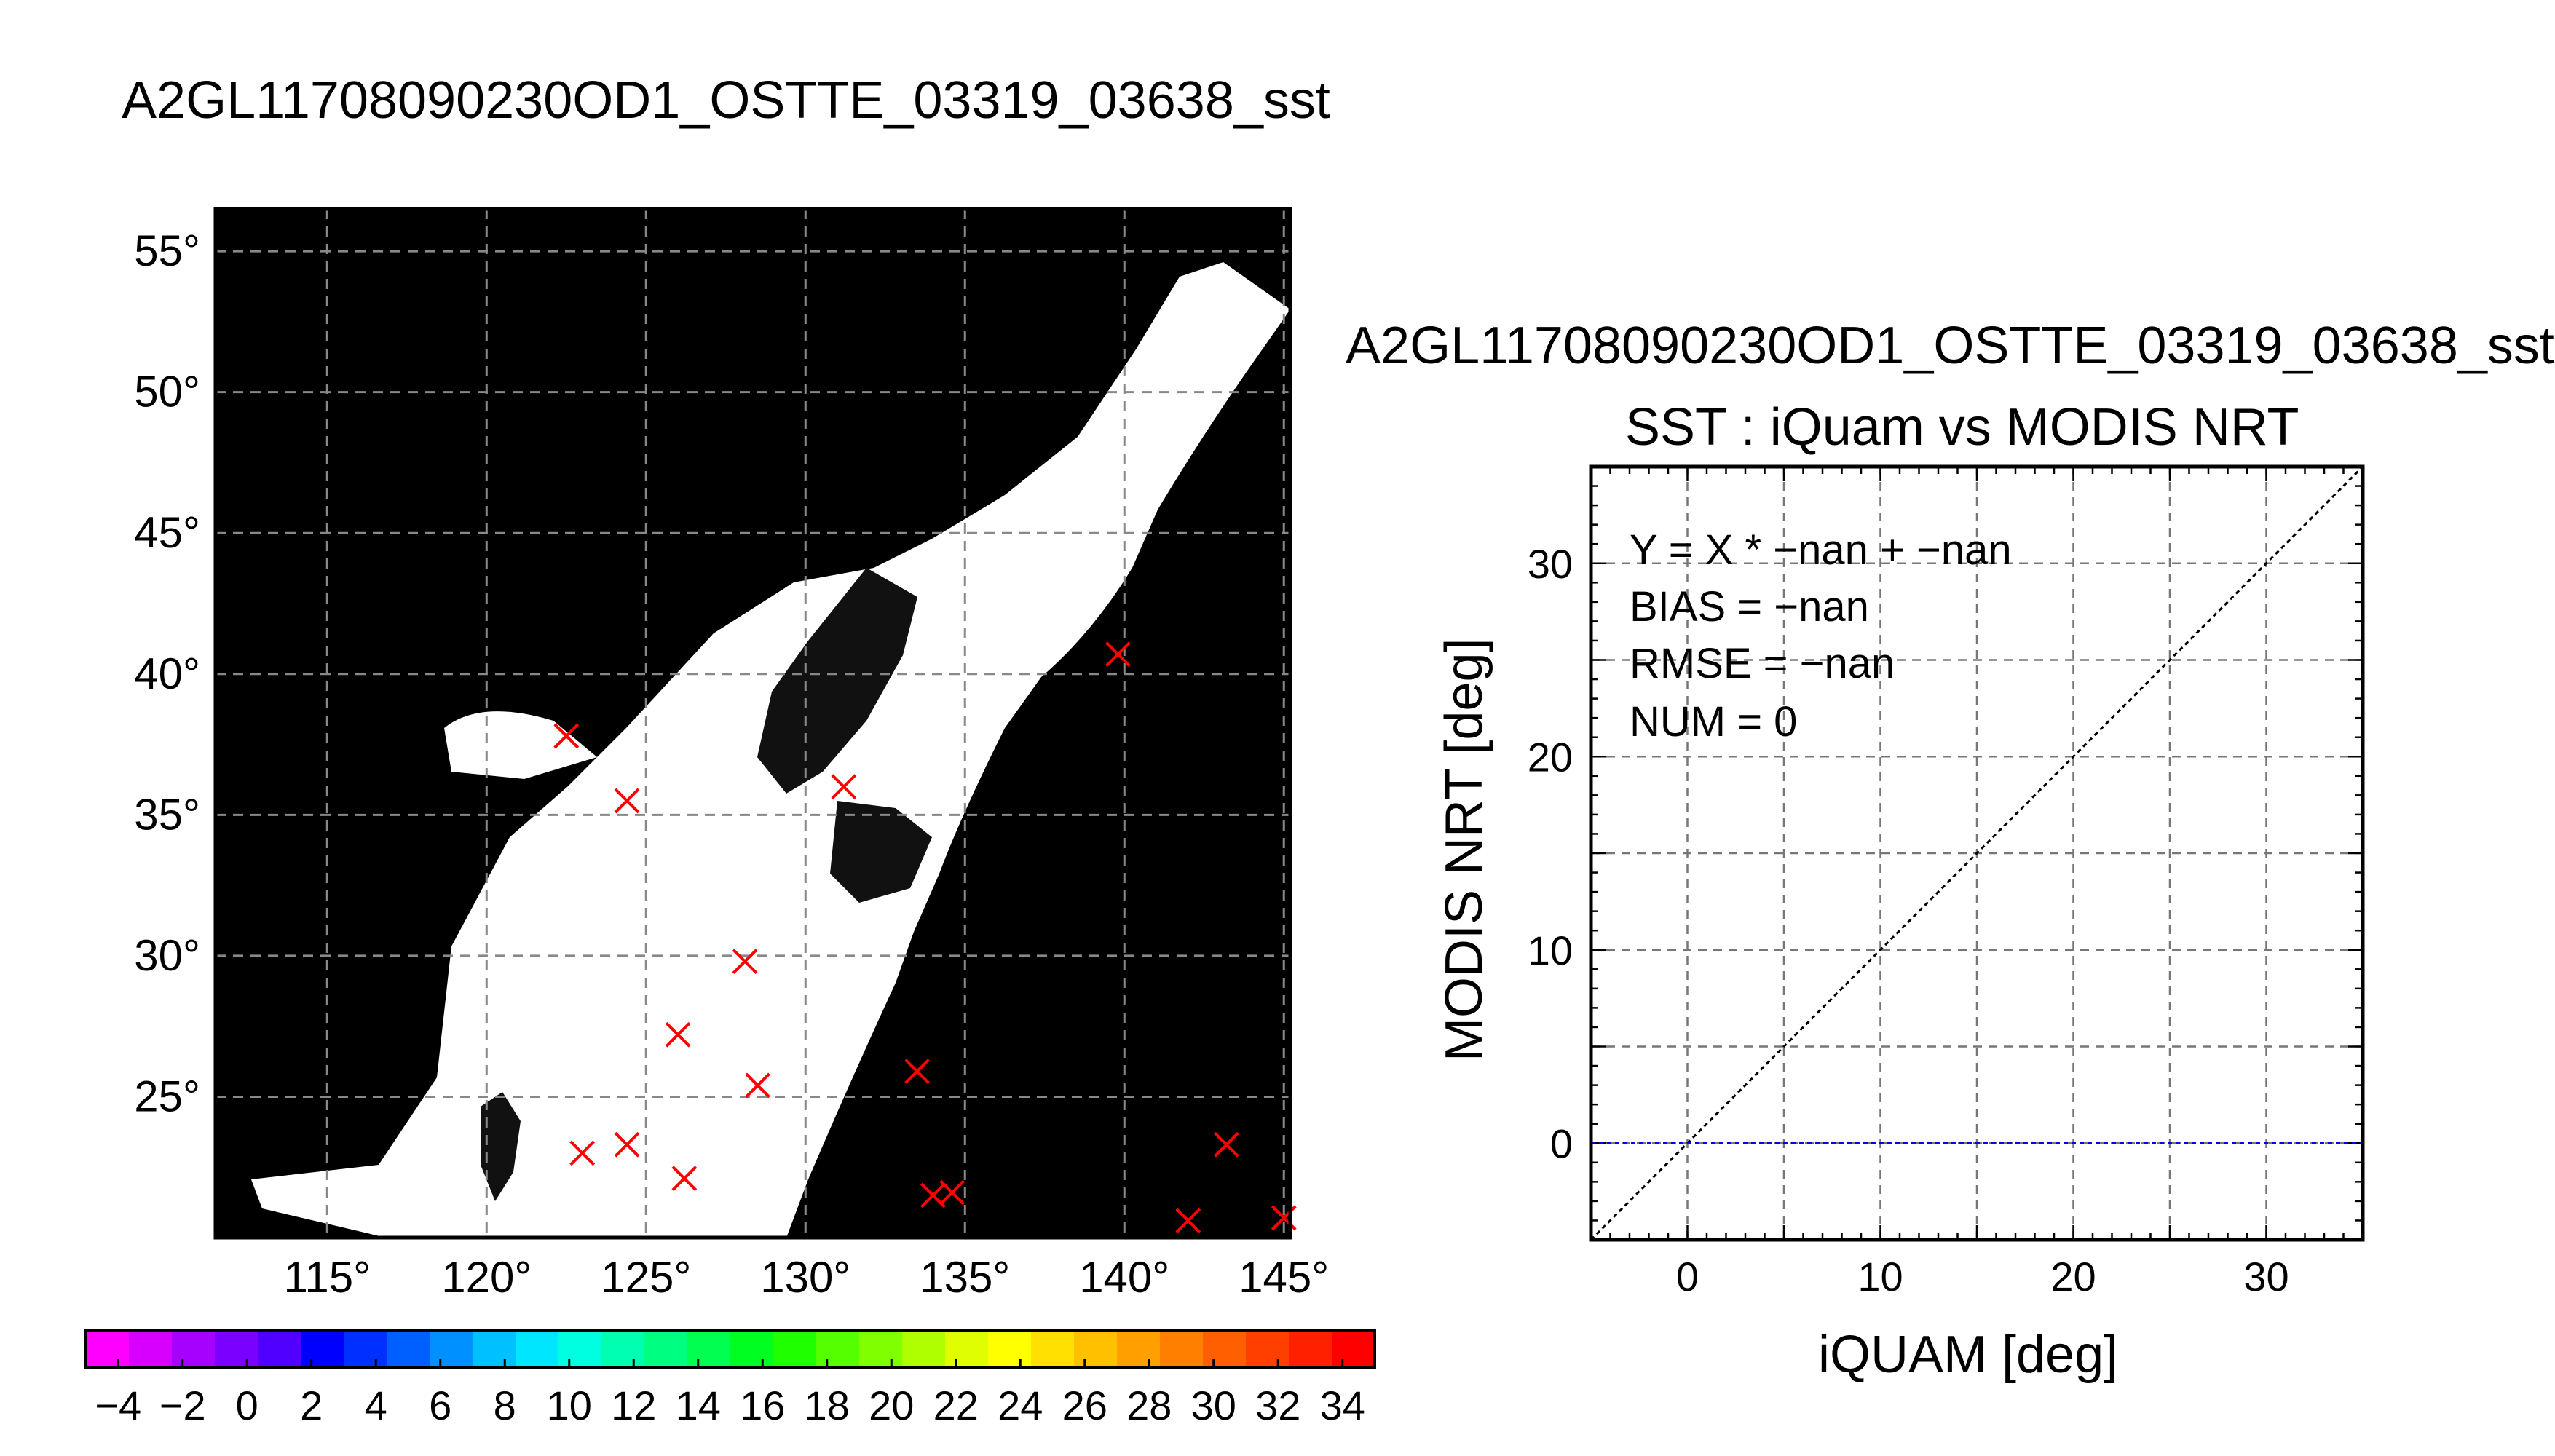  Describe the element at coordinates (1550, 757) in the screenshot. I see `scatter-y-tick-label: 20` at that location.